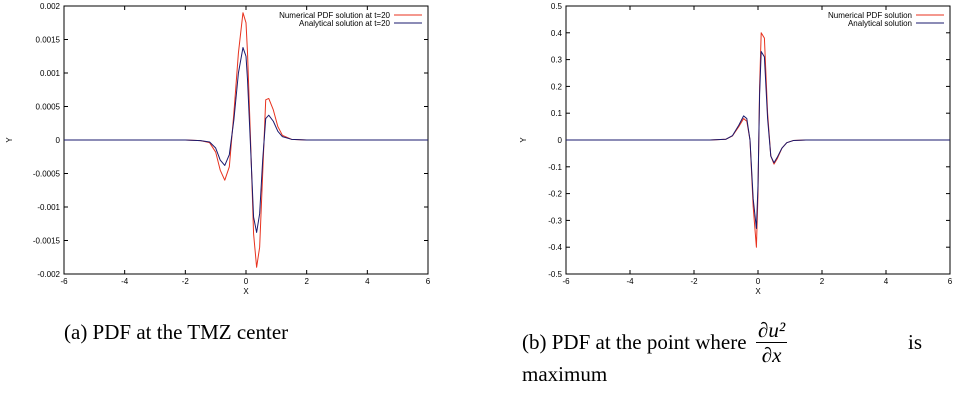  Describe the element at coordinates (870, 15) in the screenshot. I see `chart-b-legend-label-1: Numerical PDF solution` at that location.